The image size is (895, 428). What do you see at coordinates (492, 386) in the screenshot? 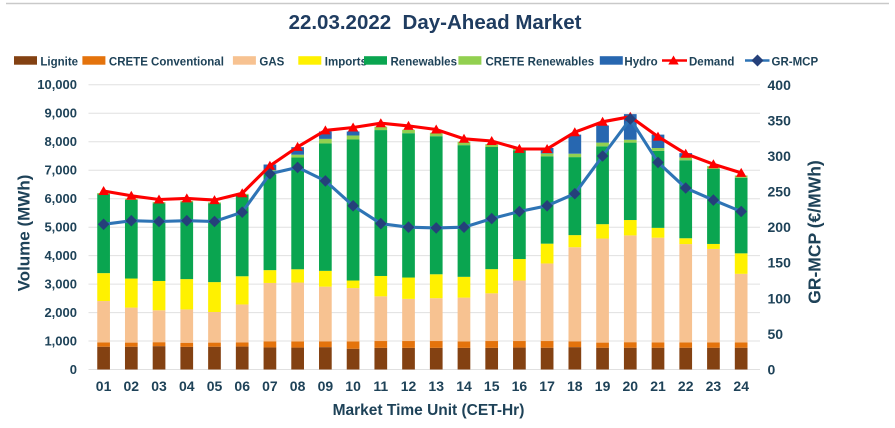
I see `svg-text: 15` at bounding box center [492, 386].